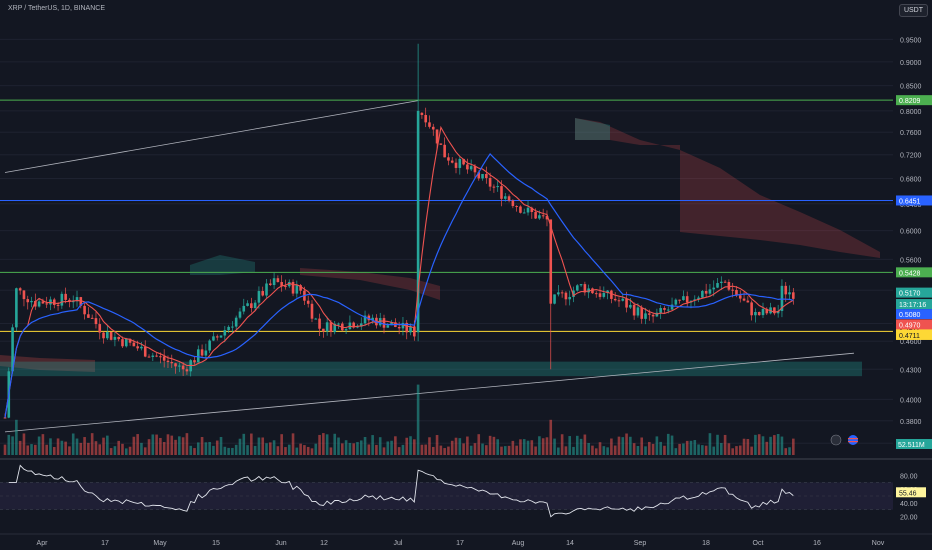 The height and width of the screenshot is (550, 932). Describe the element at coordinates (913, 10) in the screenshot. I see `currency-button: USDT` at that location.